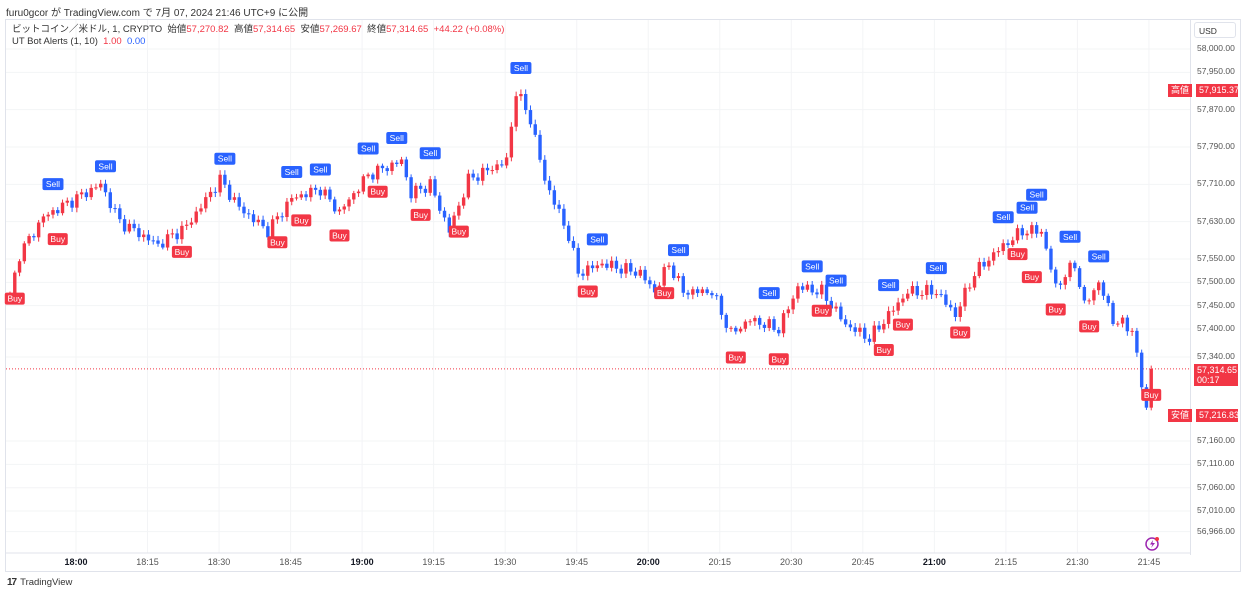 The image size is (1247, 595). What do you see at coordinates (340, 29) in the screenshot?
I see `low-value: 57,269.67` at bounding box center [340, 29].